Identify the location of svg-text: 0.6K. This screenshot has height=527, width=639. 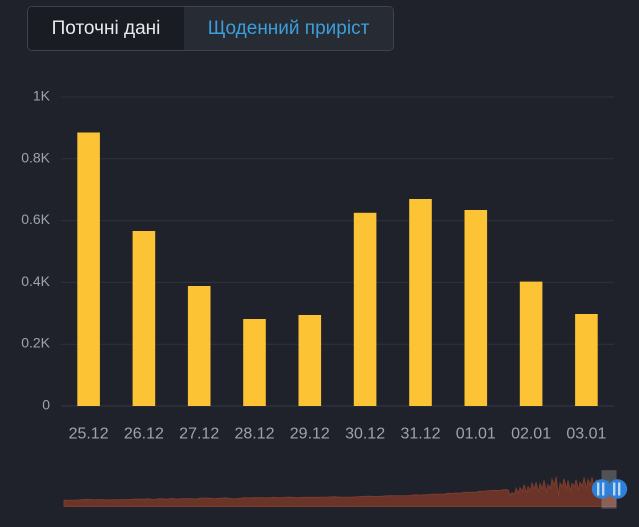
(35, 219).